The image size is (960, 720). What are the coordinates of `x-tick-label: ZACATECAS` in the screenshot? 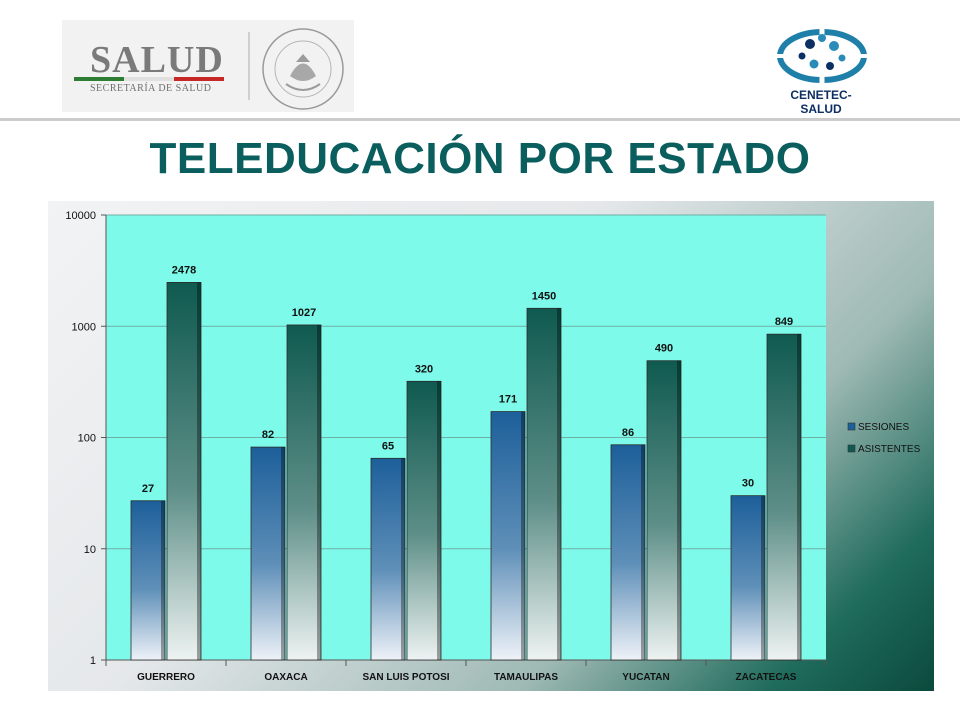 It's located at (766, 677).